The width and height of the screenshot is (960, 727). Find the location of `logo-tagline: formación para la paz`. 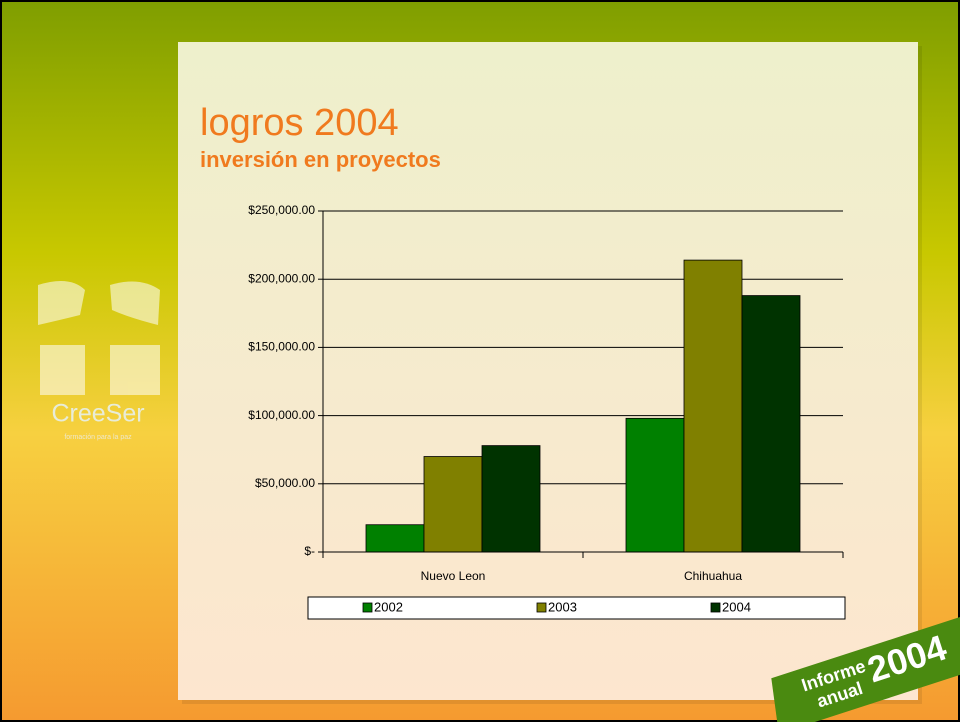

logo-tagline: formación para la paz is located at coordinates (98, 437).